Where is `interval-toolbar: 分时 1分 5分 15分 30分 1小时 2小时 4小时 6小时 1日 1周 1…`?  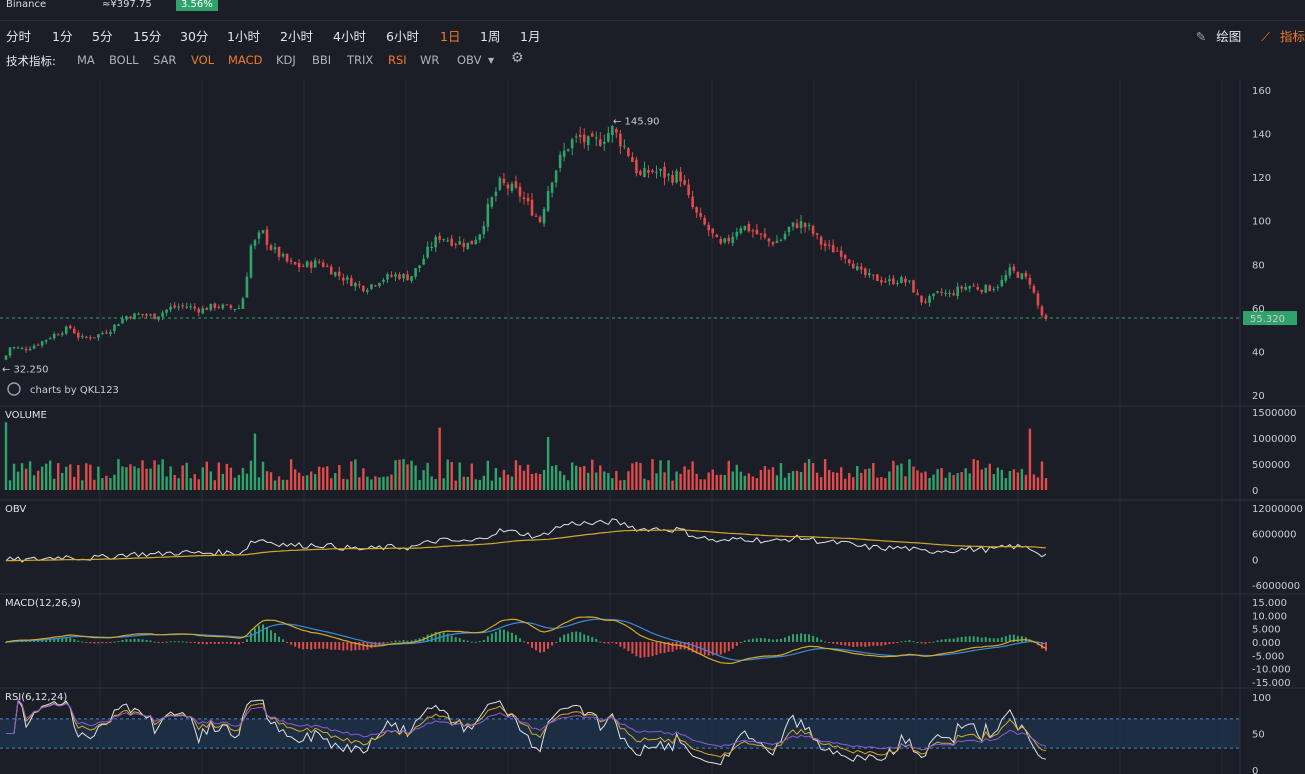
interval-toolbar: 分时 1分 5分 15分 30分 1小时 2小时 4小时 6小时 1日 1周 1… is located at coordinates (652, 34).